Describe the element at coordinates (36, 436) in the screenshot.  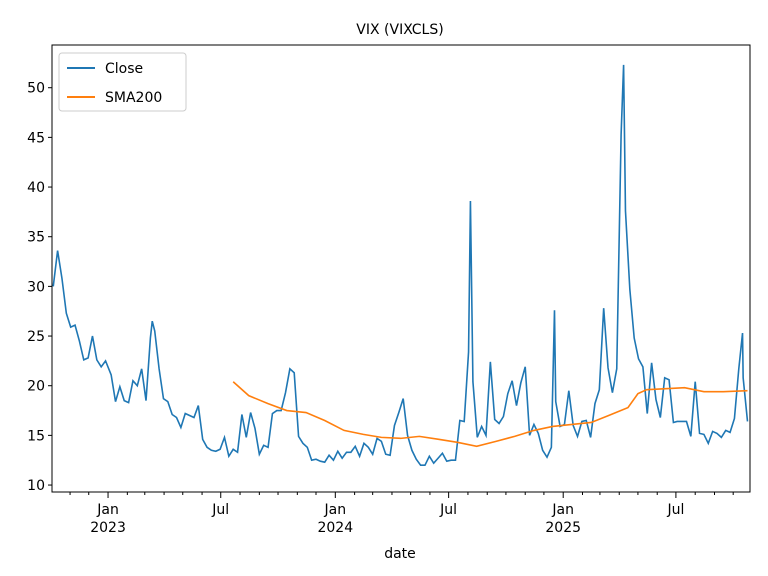
I see `y-tick-label: 15` at that location.